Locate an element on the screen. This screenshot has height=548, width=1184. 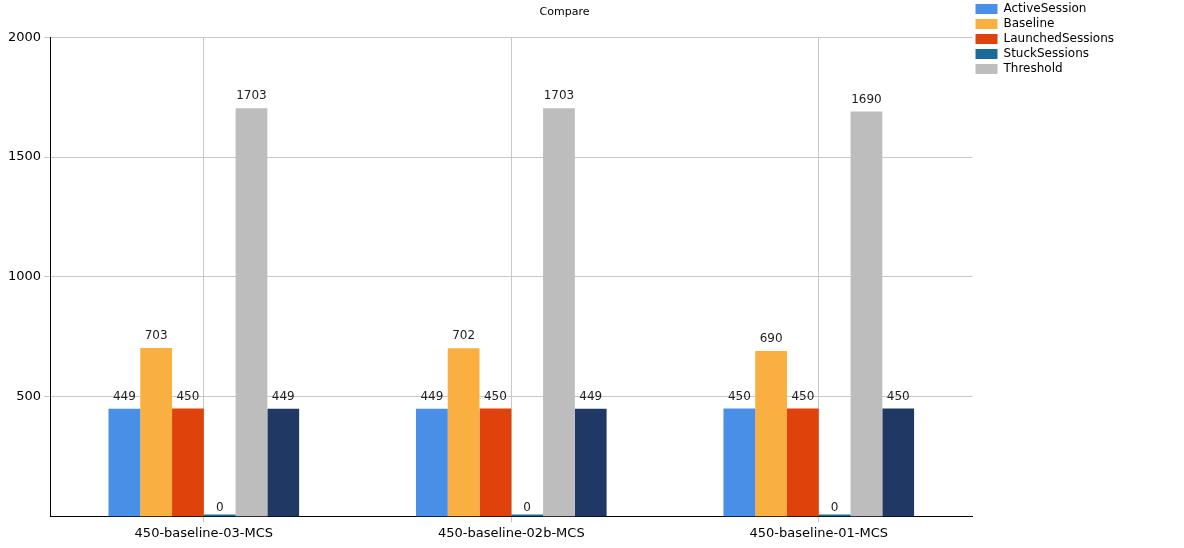
y-tick-label: 1500 is located at coordinates (24, 156).